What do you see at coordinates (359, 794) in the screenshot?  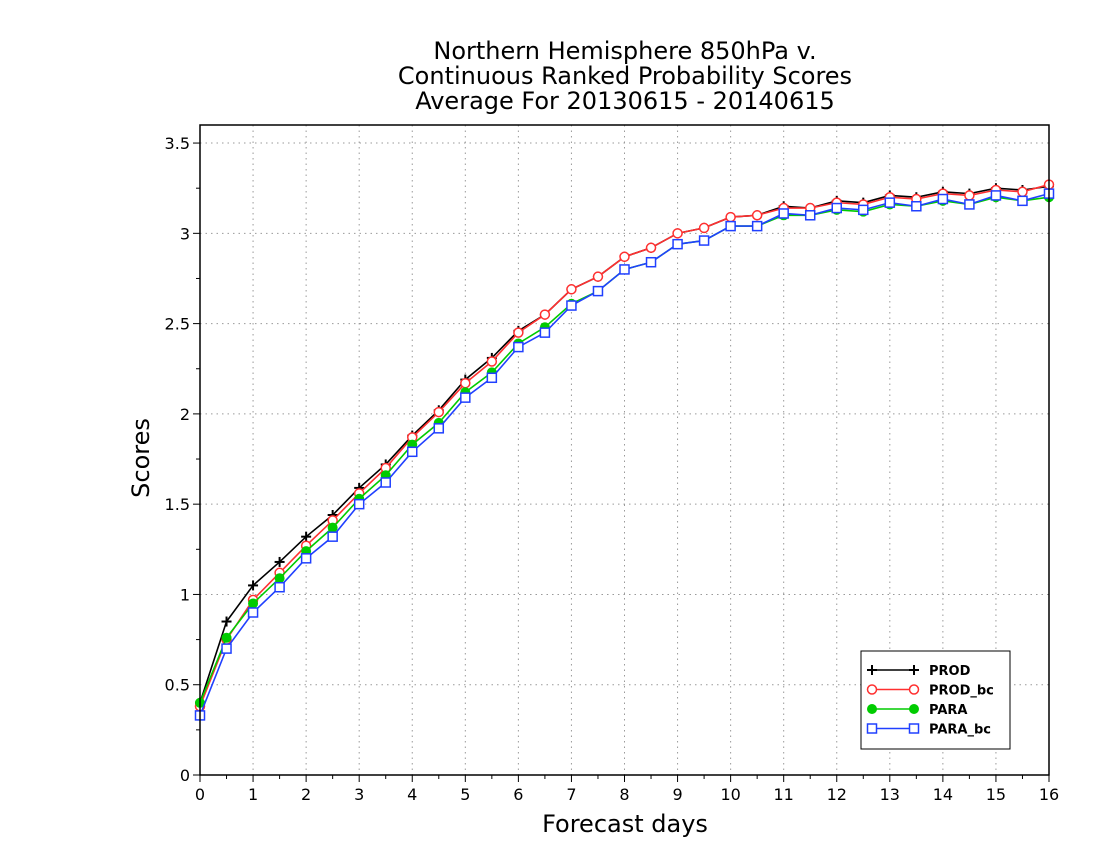 I see `x-tick-label: 3` at bounding box center [359, 794].